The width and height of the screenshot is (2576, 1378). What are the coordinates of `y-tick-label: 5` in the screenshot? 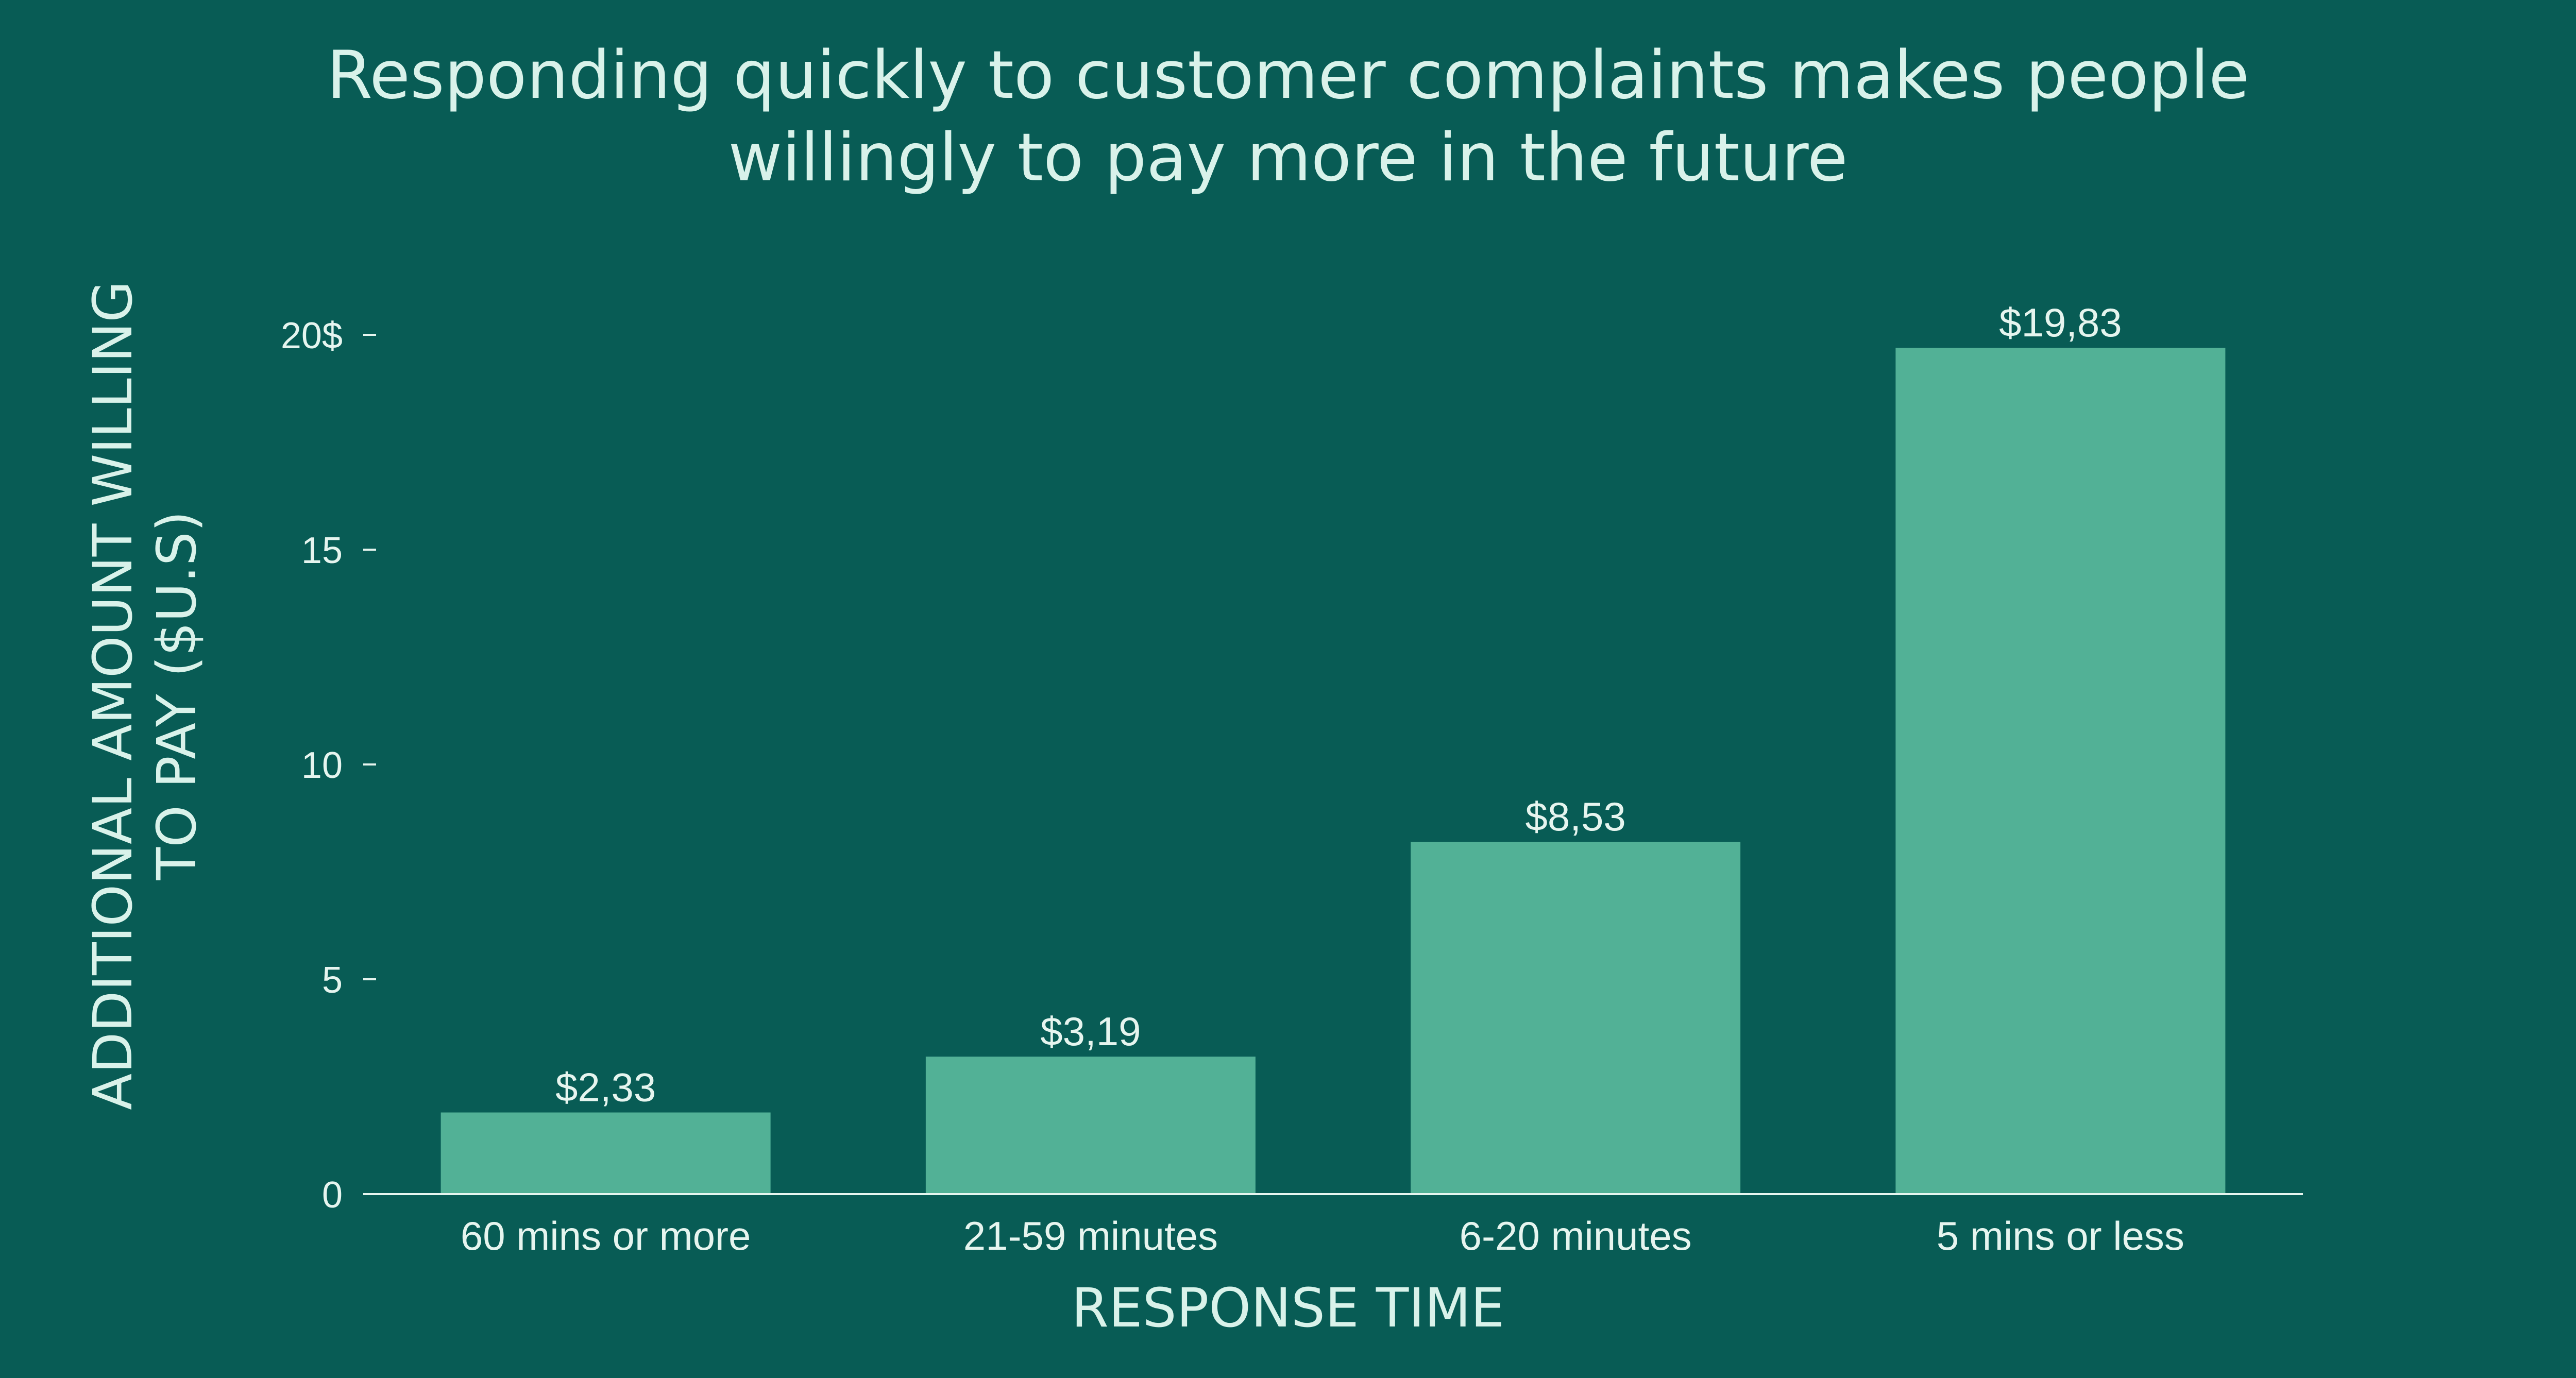 It's located at (332, 980).